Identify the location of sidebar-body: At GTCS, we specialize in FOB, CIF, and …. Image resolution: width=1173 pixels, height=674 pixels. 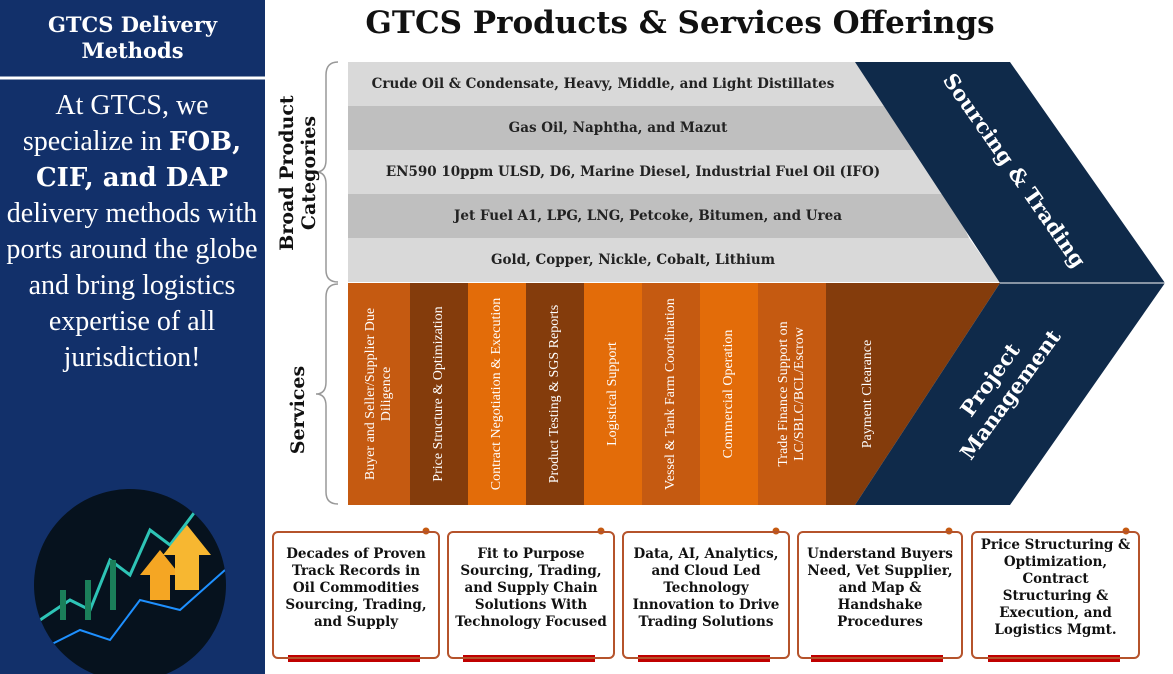
(132, 268).